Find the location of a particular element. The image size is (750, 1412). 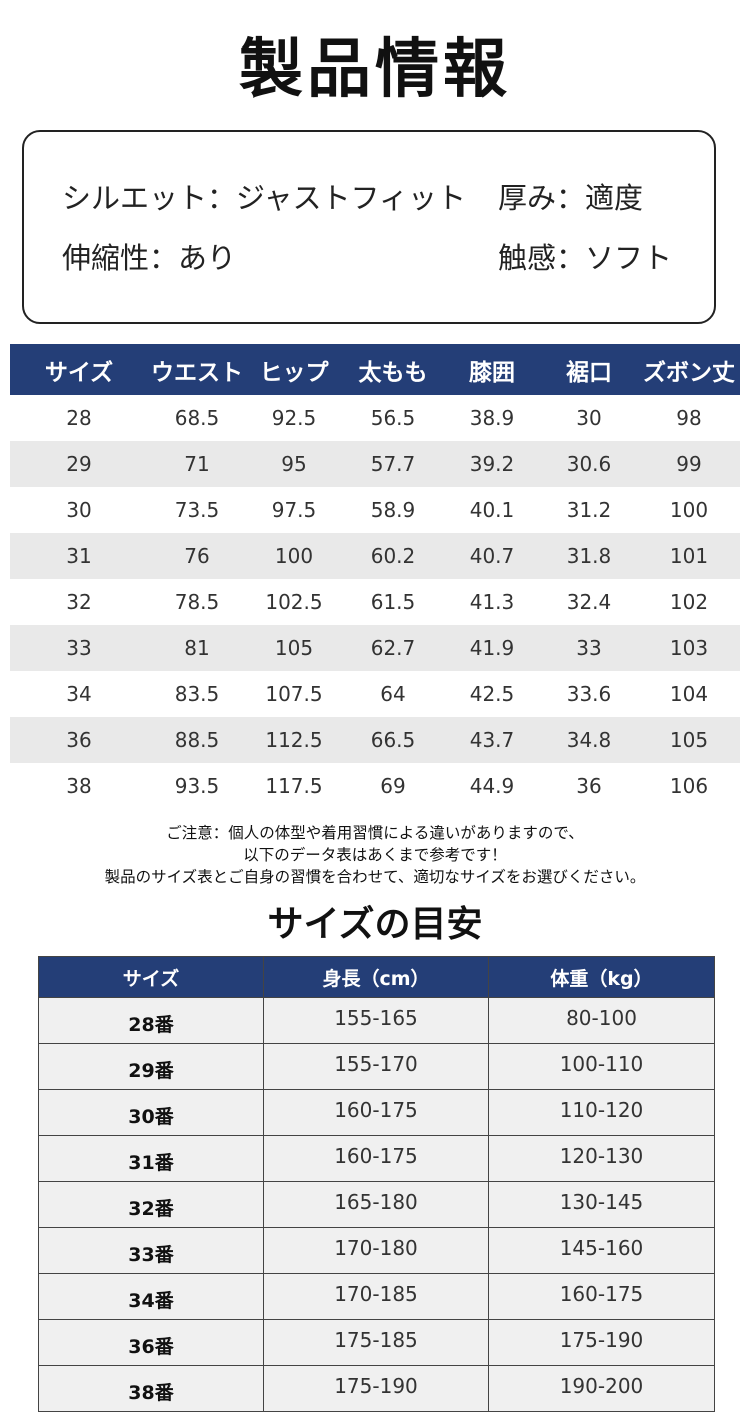

spec-feel: 触感：ソフト is located at coordinates (585, 258).